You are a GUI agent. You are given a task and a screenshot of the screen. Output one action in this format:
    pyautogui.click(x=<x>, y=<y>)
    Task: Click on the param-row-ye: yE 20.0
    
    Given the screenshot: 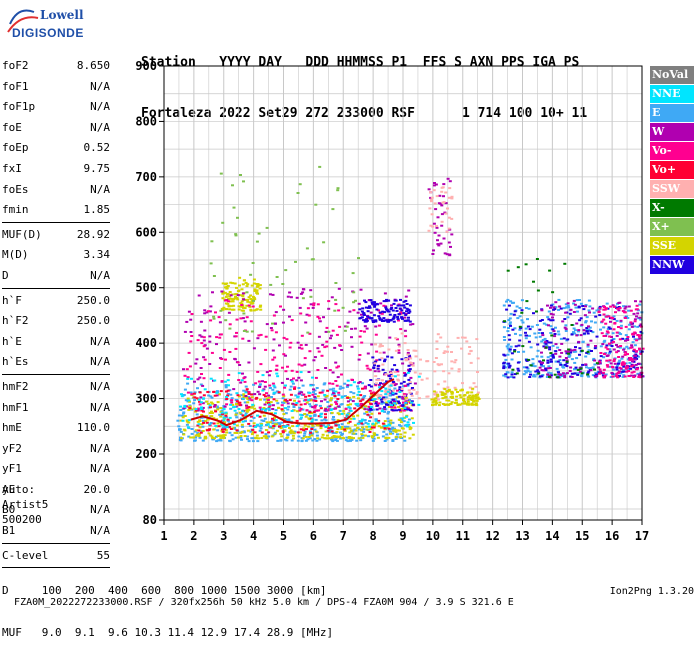 What is the action you would take?
    pyautogui.click(x=56, y=490)
    